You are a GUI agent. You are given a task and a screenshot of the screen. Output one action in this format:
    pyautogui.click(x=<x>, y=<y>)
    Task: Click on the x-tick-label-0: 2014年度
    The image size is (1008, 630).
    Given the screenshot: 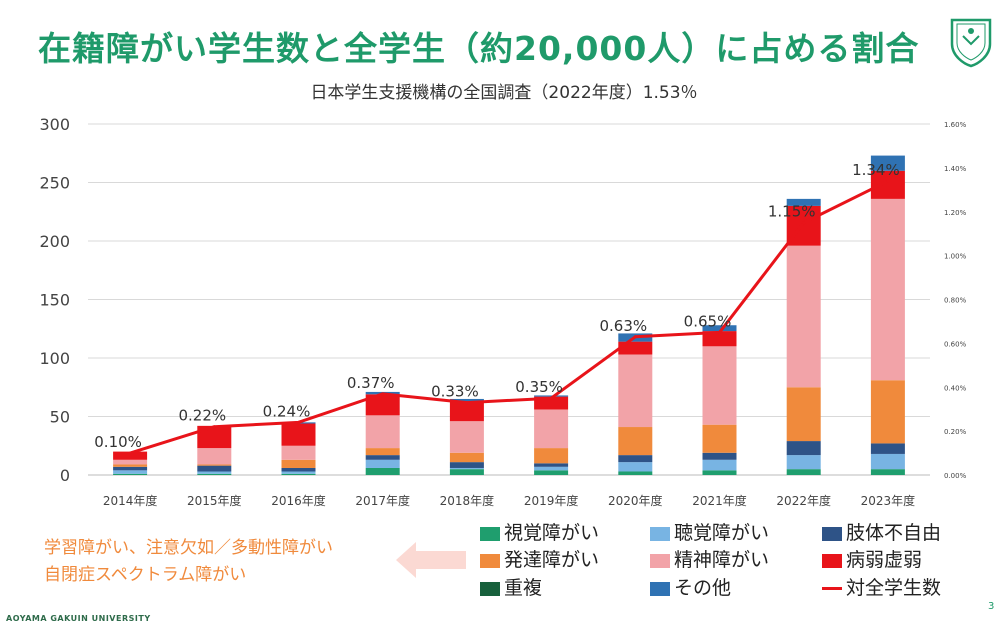 What is the action you would take?
    pyautogui.click(x=130, y=500)
    